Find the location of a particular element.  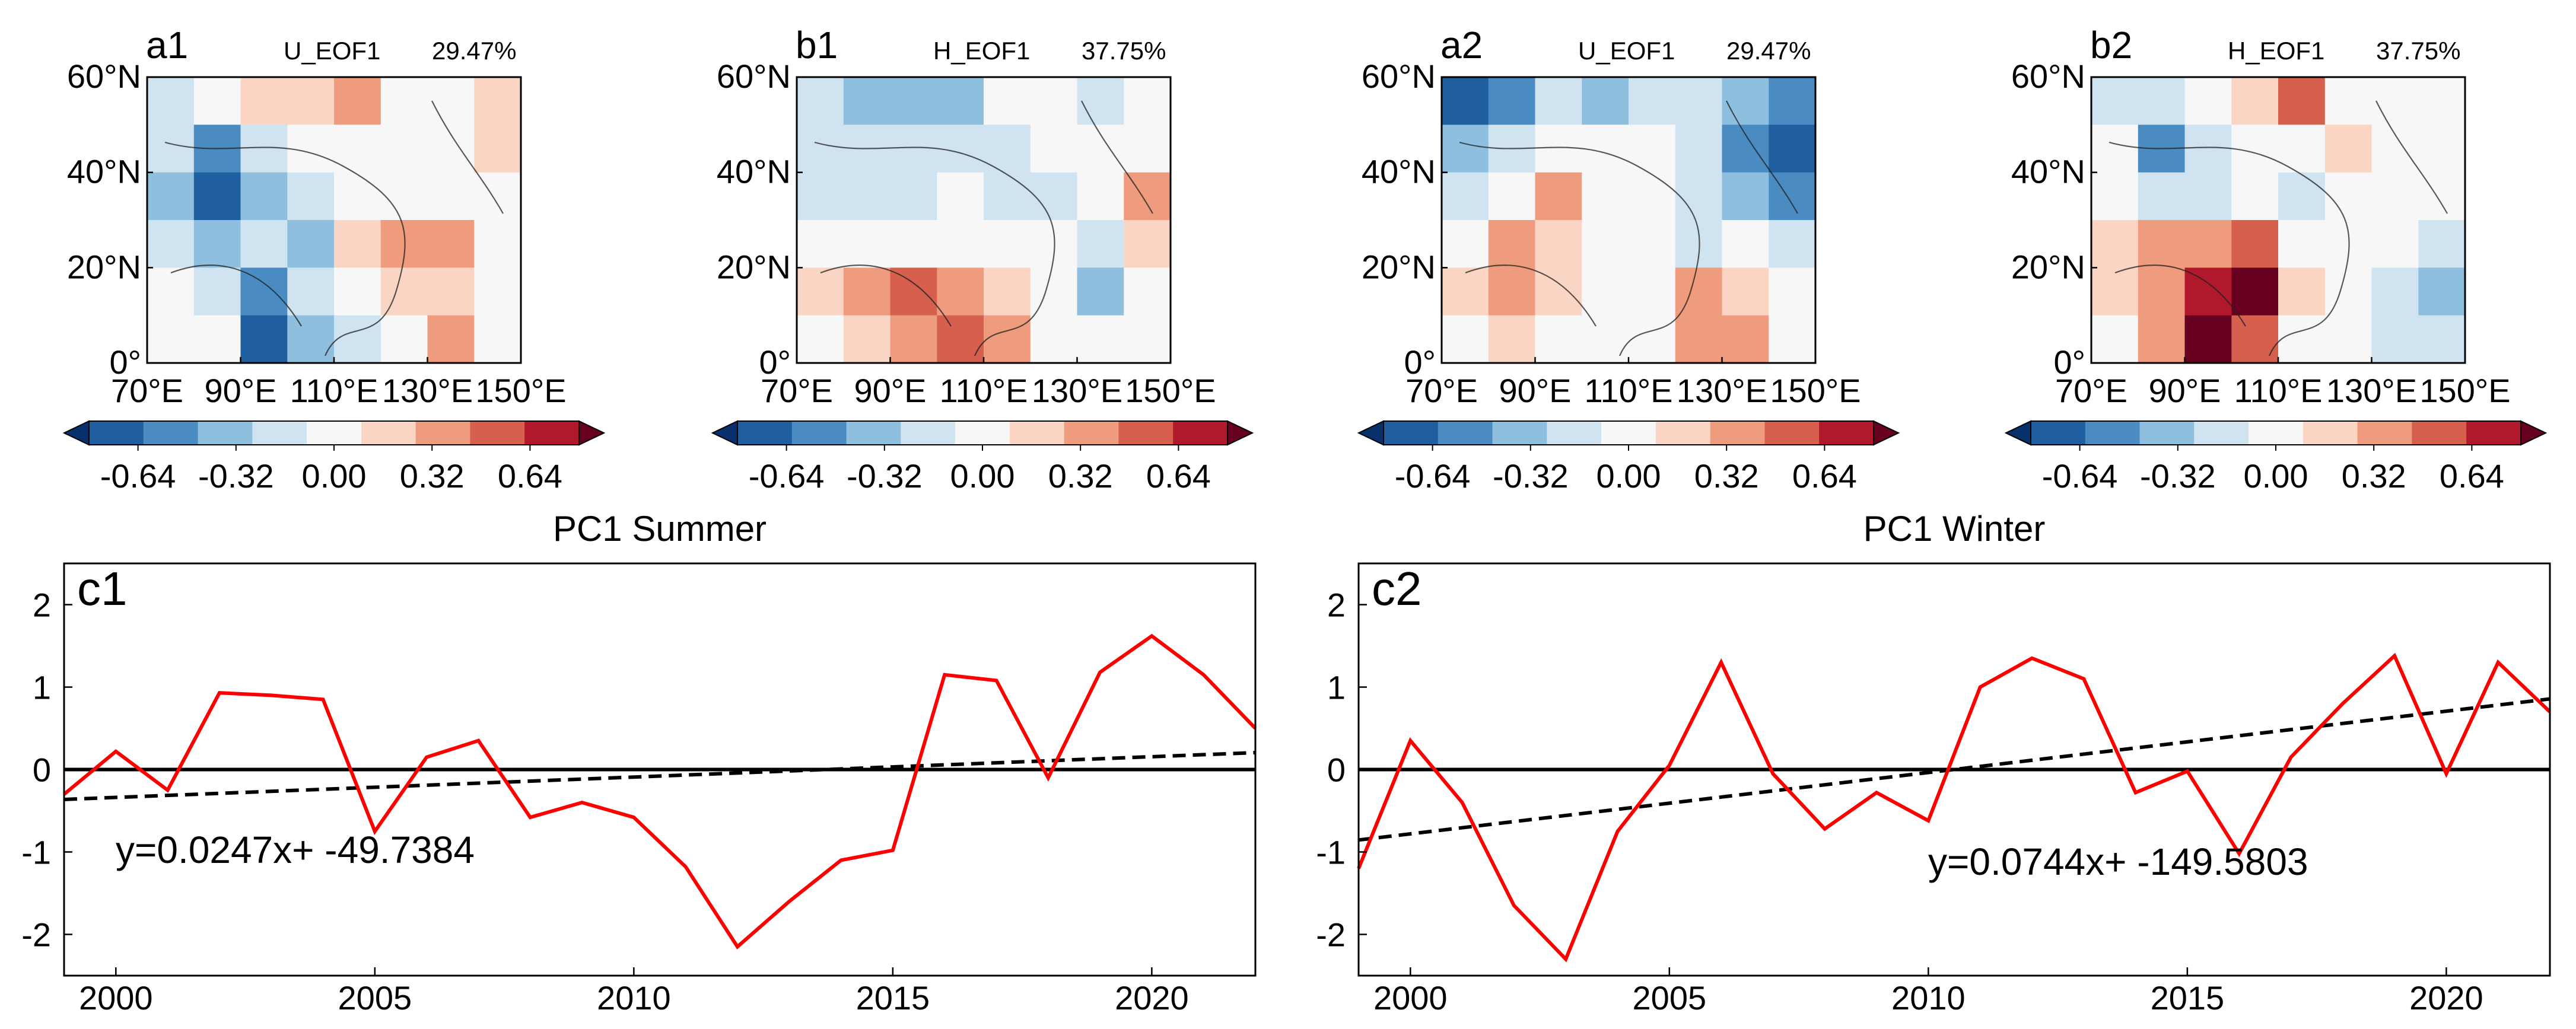

x-tick-label: 2020 is located at coordinates (1152, 998).